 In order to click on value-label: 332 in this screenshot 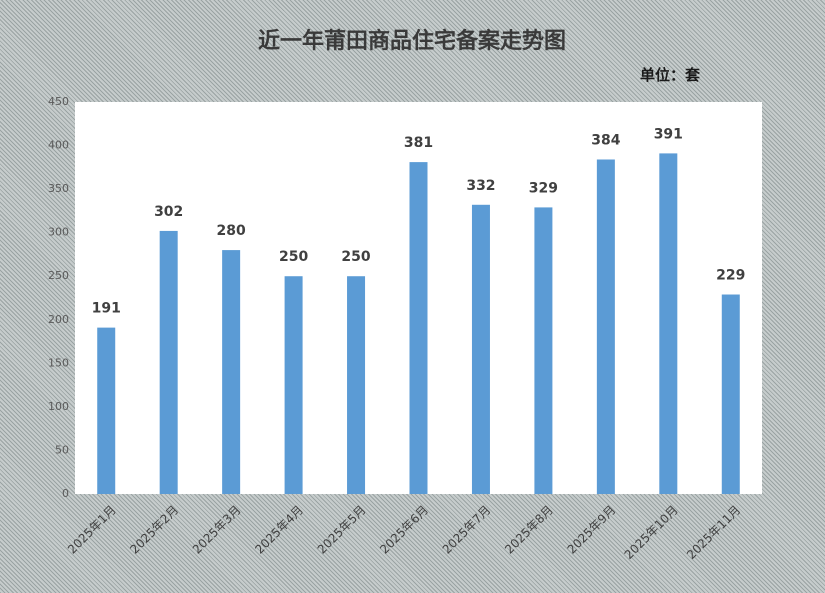, I will do `click(480, 186)`.